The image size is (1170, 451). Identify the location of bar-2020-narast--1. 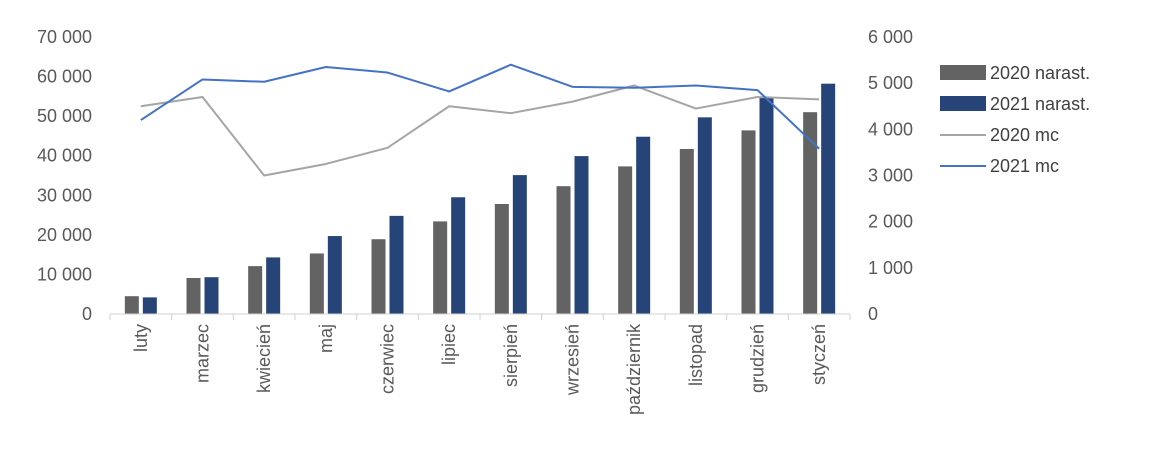
(193, 295).